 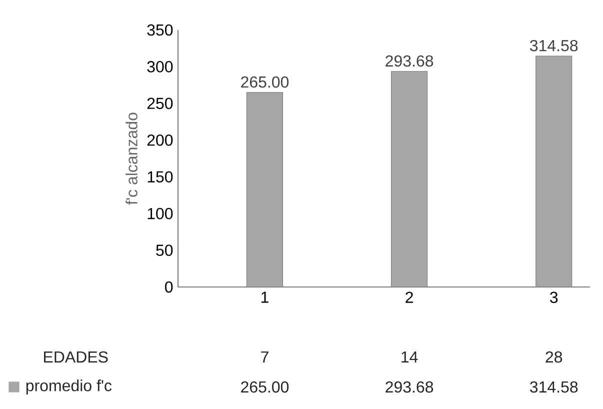 I want to click on y-tick-label: 100, so click(x=160, y=214).